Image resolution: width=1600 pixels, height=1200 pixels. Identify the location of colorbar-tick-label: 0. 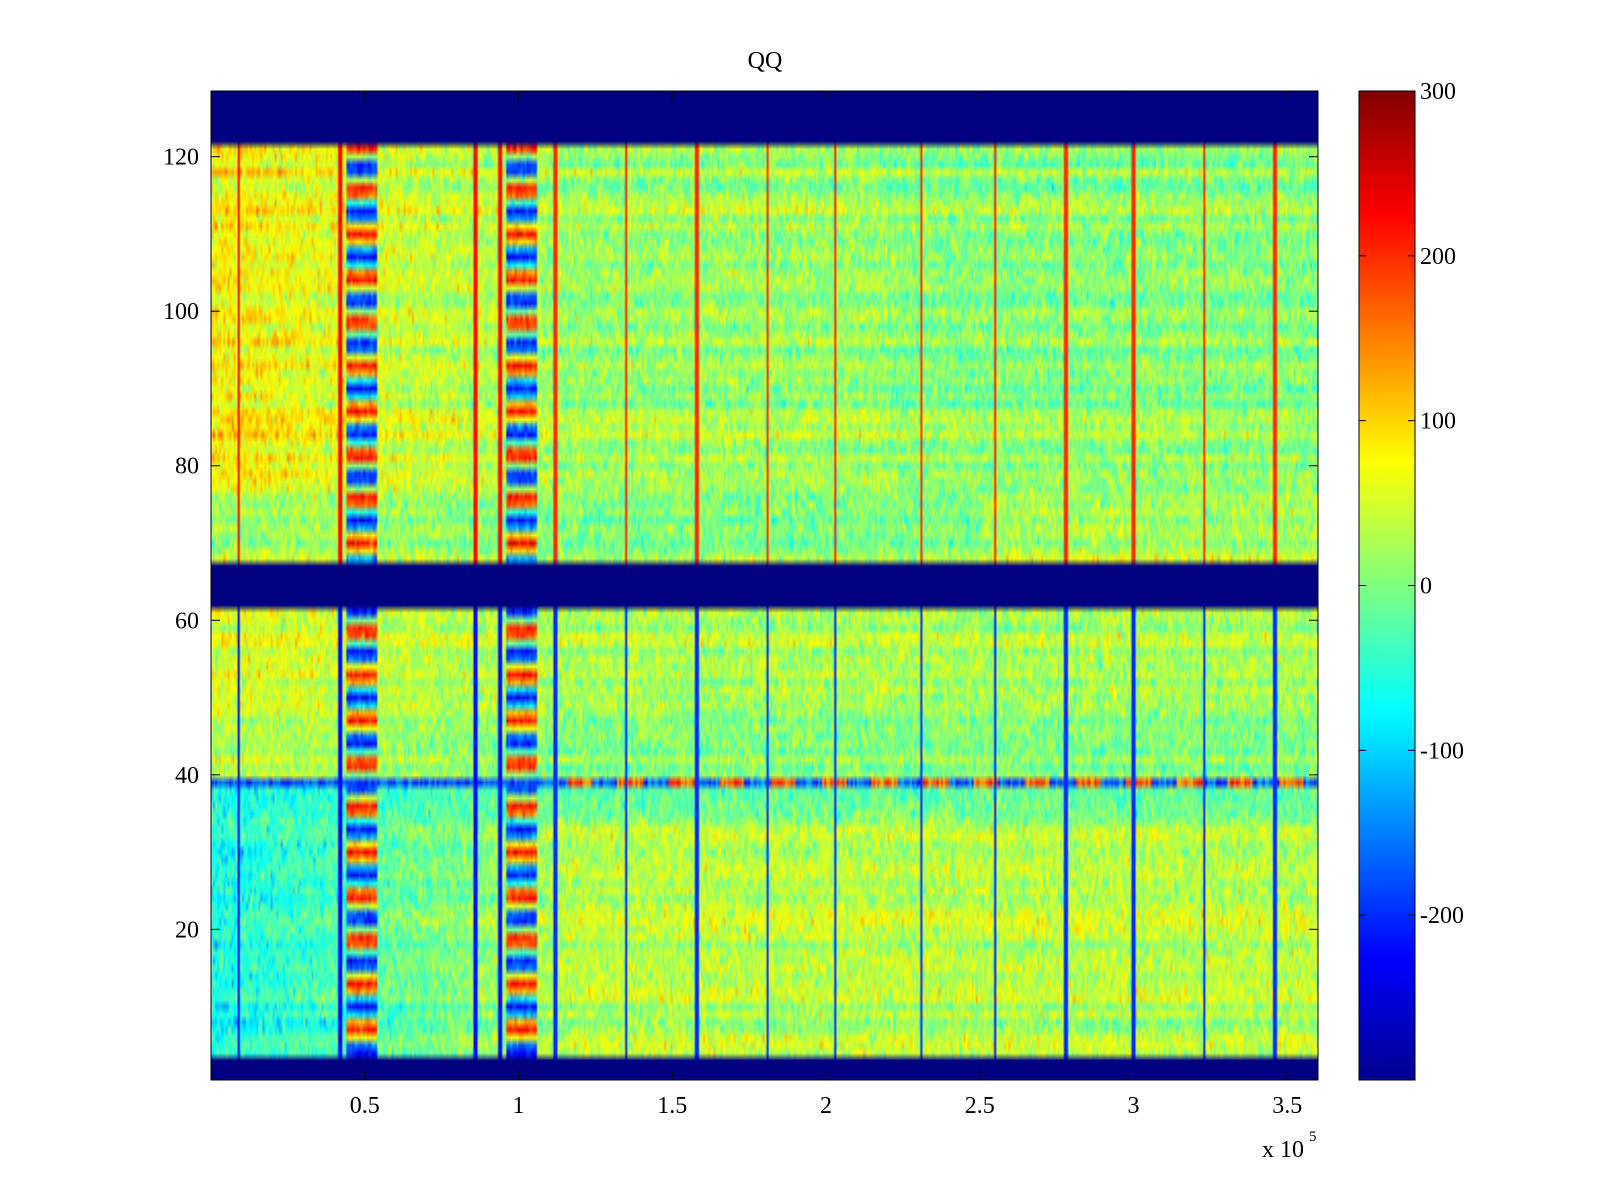
(1426, 587).